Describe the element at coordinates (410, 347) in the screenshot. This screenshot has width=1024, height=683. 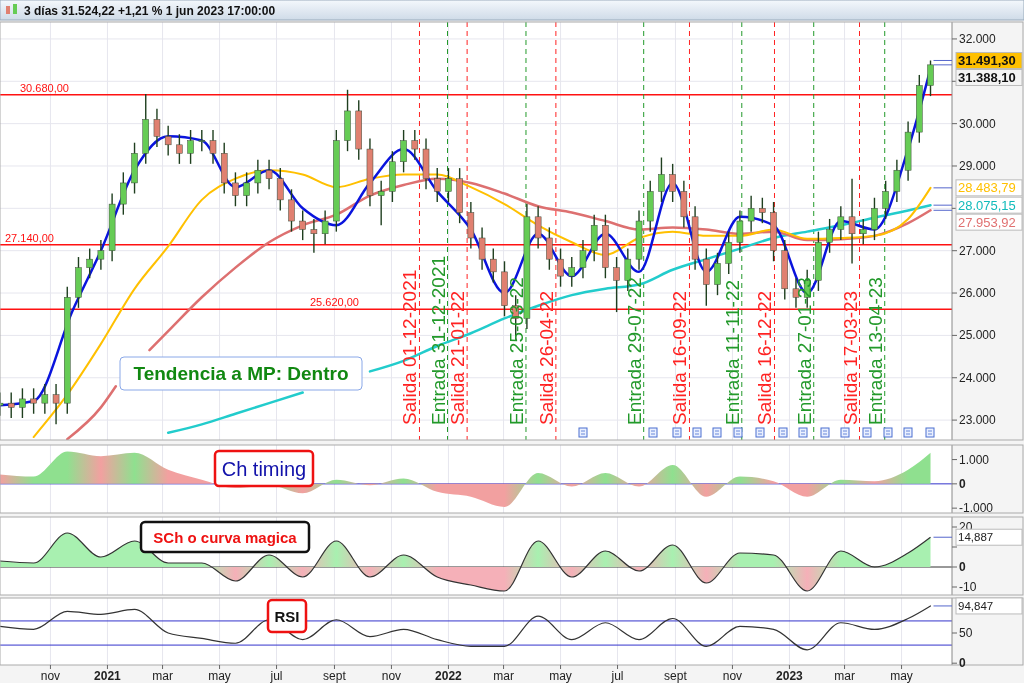
I see `ref-line-label: Salida 01-12-2021` at that location.